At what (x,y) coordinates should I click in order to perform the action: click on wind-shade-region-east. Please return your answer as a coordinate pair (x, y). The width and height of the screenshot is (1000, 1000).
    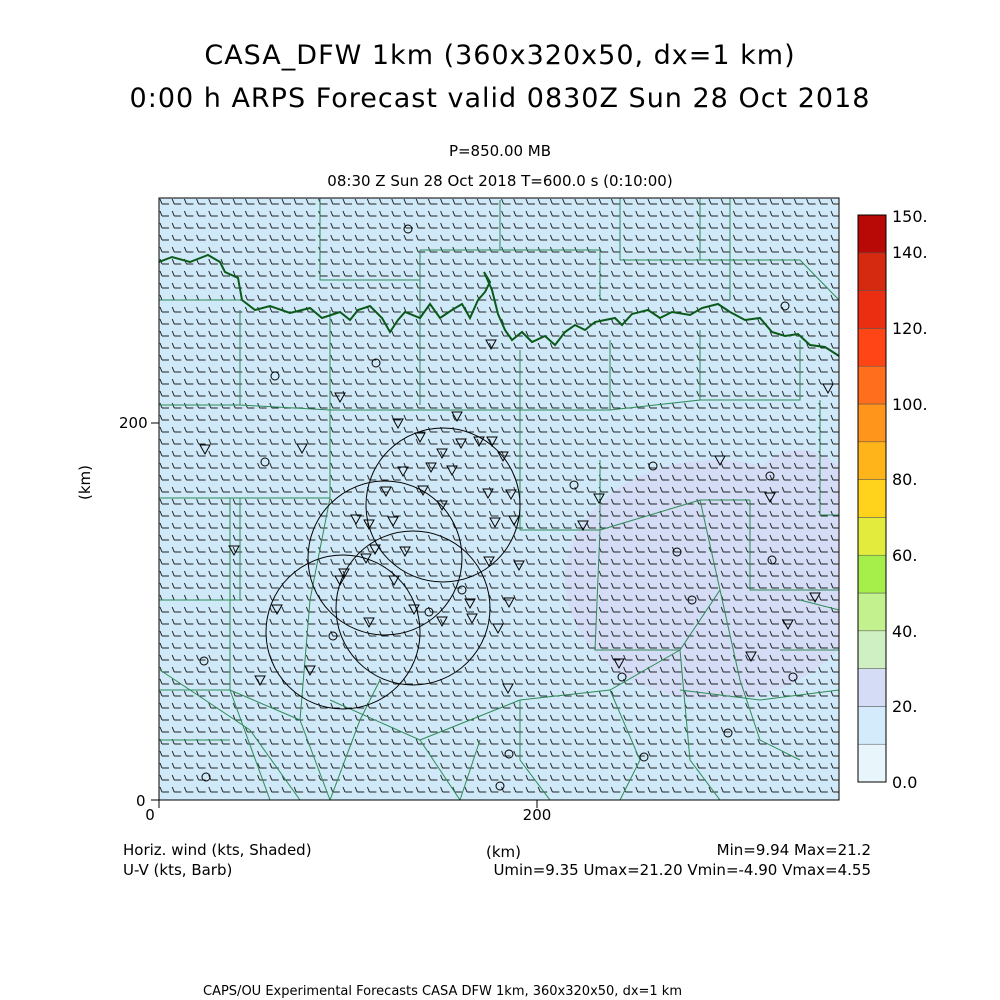
    Looking at the image, I should click on (789, 520).